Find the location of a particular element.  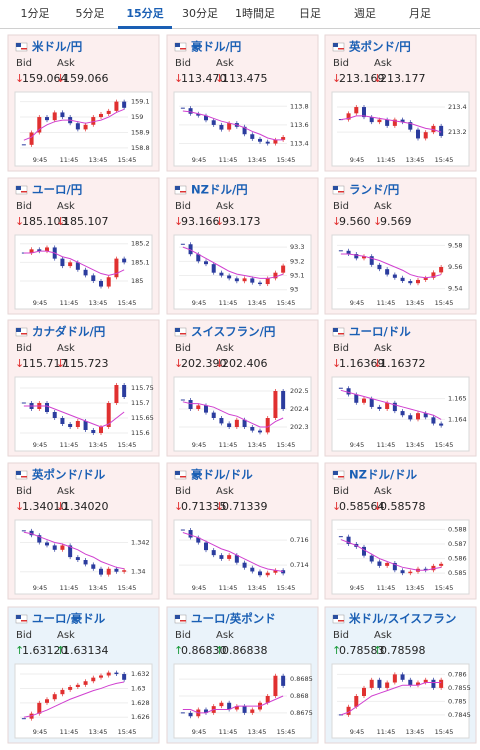

card-title: ユーロ/円 is located at coordinates (57, 190).